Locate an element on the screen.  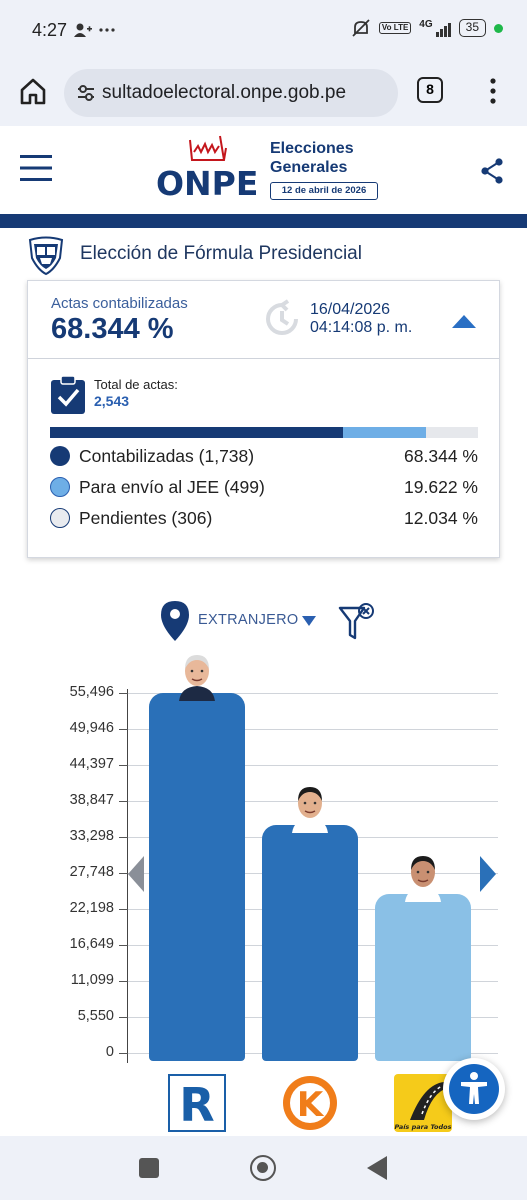
status-left-icons is located at coordinates (94, 29).